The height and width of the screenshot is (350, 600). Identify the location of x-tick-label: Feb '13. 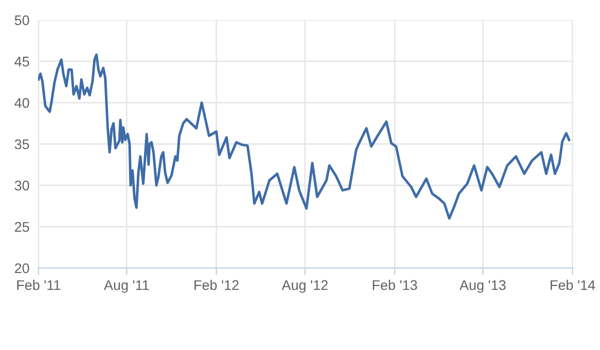
(395, 285).